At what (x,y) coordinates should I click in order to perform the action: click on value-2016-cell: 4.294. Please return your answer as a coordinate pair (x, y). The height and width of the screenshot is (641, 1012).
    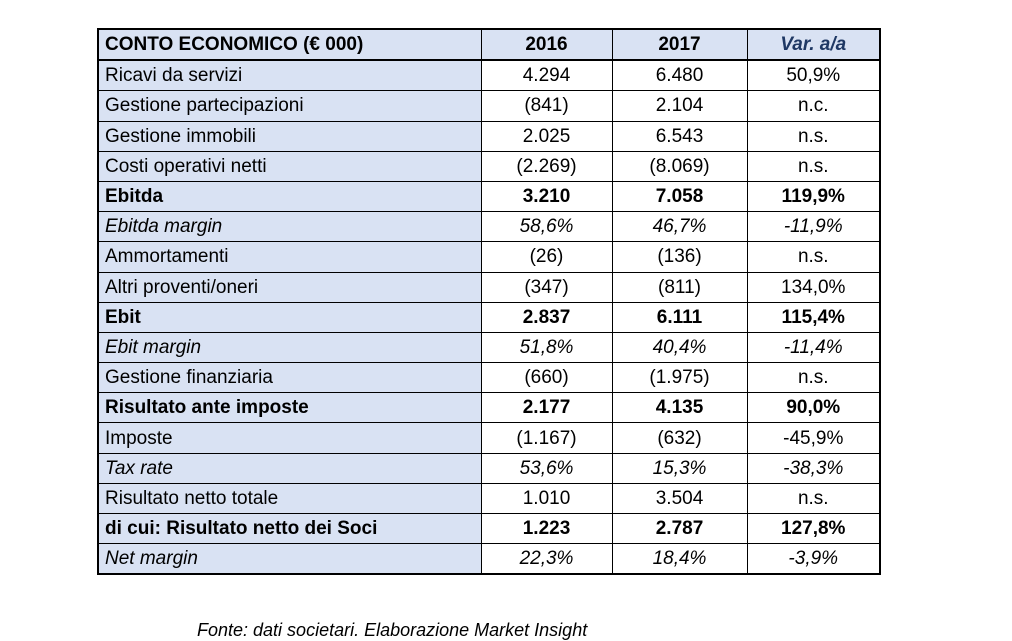
    Looking at the image, I should click on (546, 75).